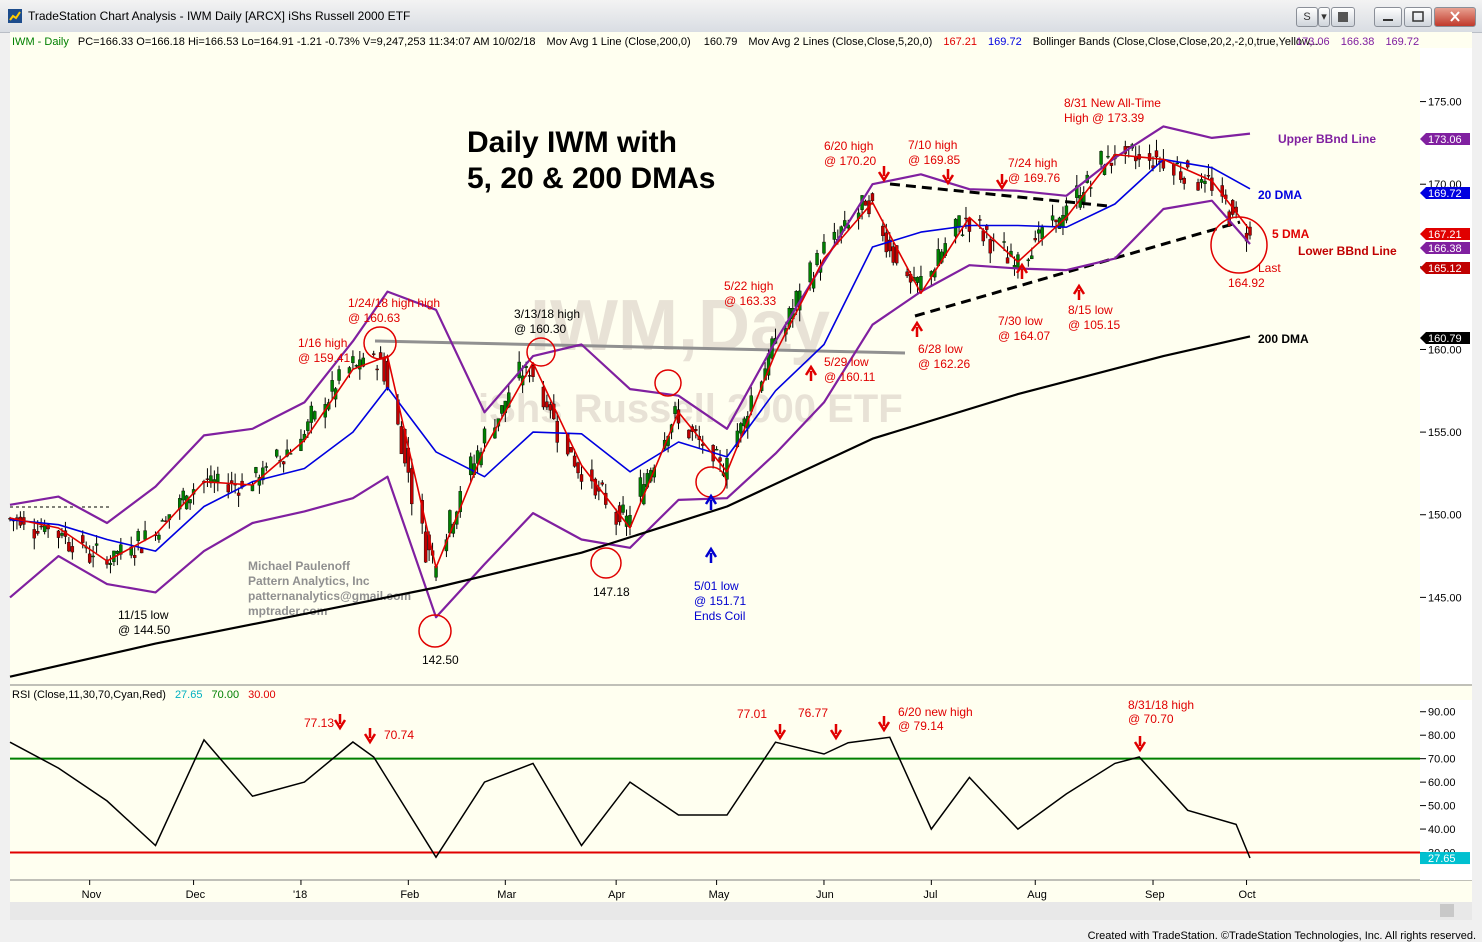 The image size is (1482, 942). What do you see at coordinates (300, 895) in the screenshot?
I see `time-tick-label-2: '18` at bounding box center [300, 895].